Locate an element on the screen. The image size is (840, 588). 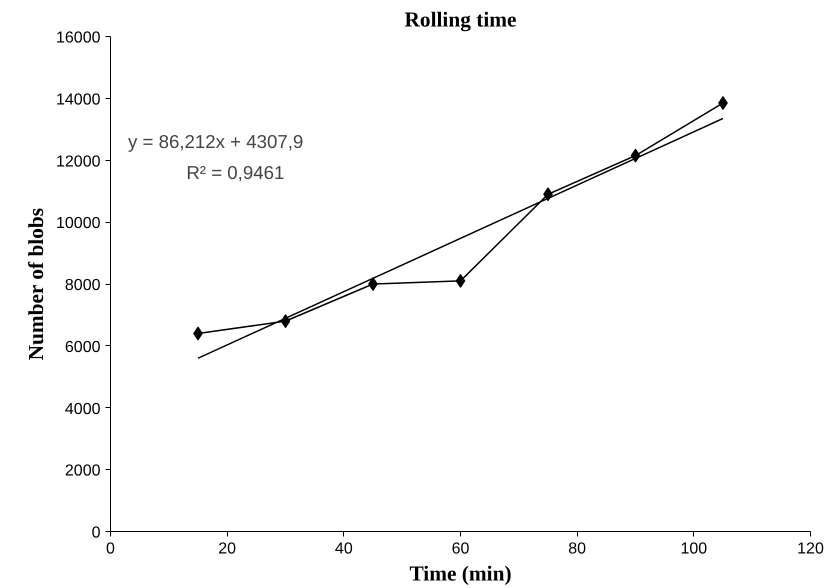
y-tick-label: 6000 is located at coordinates (82, 347).